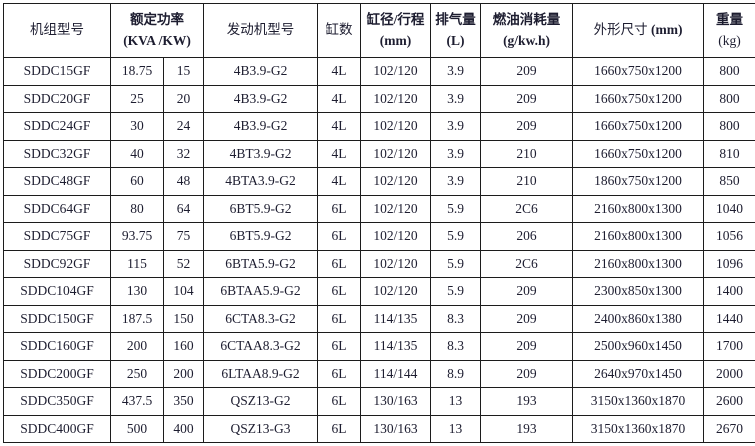  I want to click on cell-bore-stroke: 114/135, so click(396, 318).